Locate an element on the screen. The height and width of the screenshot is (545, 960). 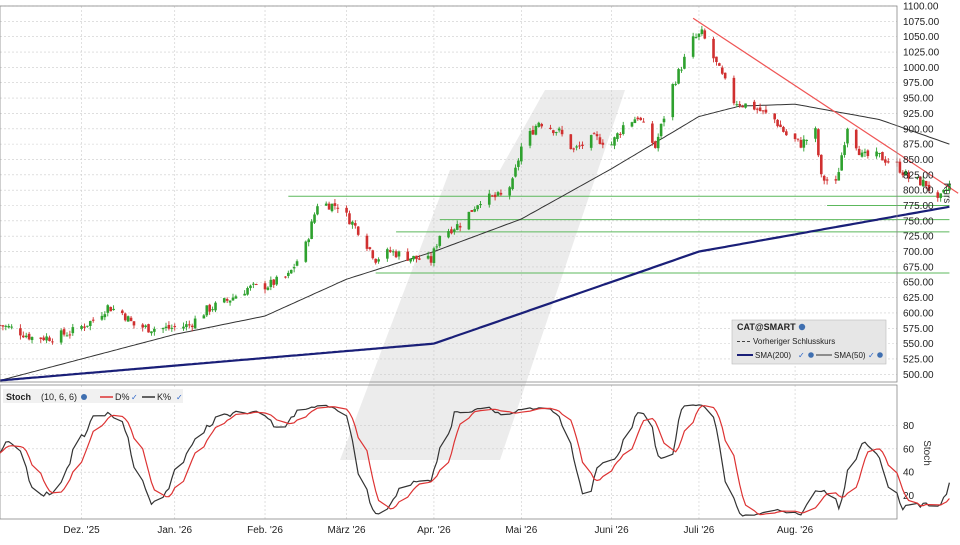
stoch-k-check-icon: ✓ is located at coordinates (179, 397).